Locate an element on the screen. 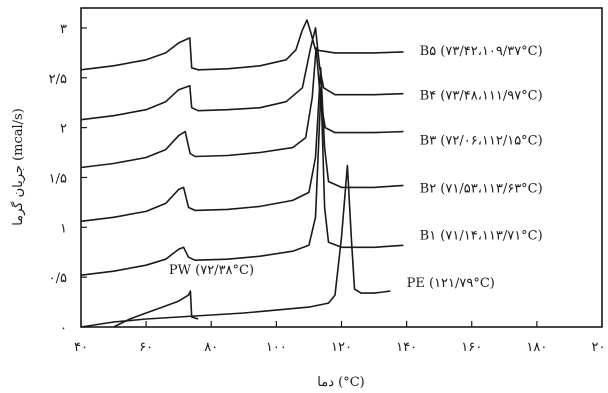 The width and height of the screenshot is (608, 393). x-tick-label: ۱۰۰ is located at coordinates (276, 347).